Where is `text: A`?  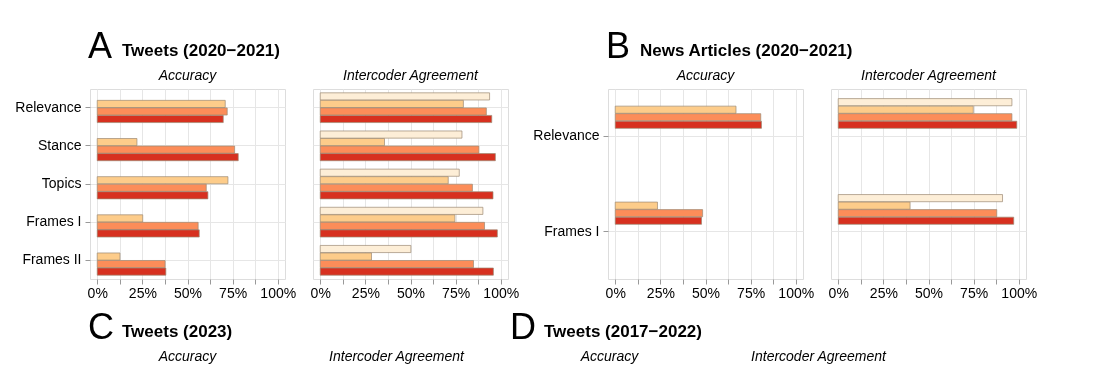
text: A is located at coordinates (100, 45).